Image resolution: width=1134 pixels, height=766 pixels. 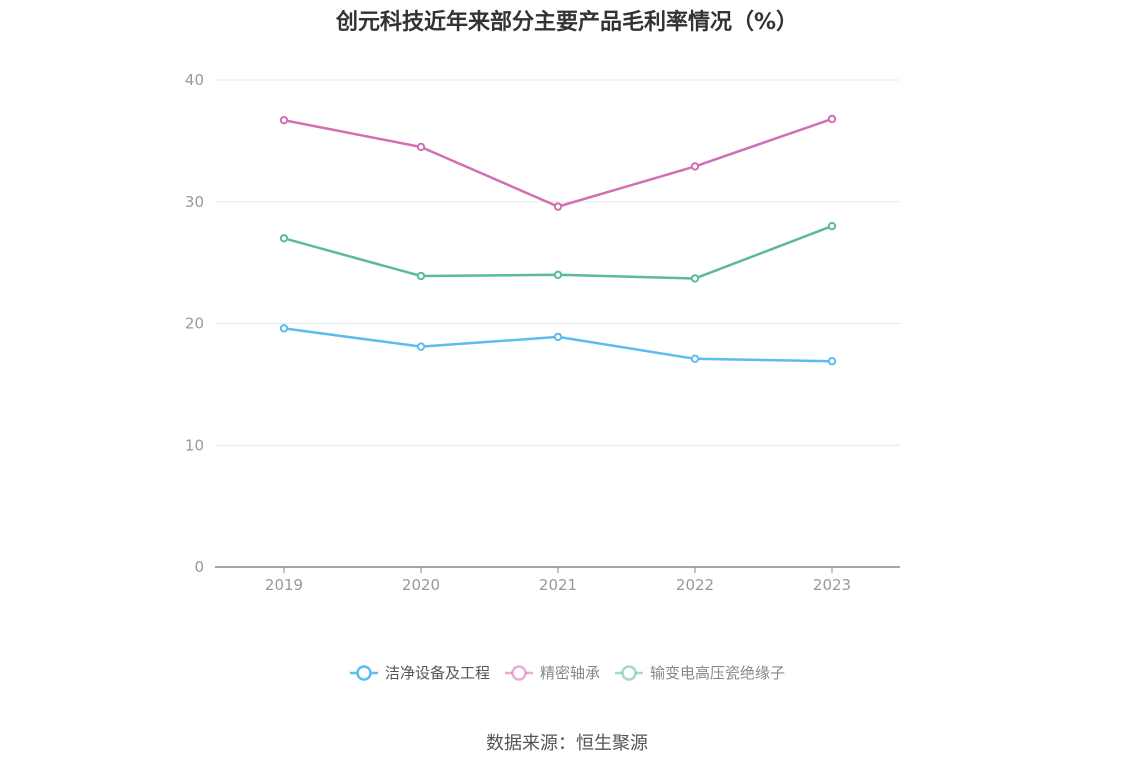 I want to click on legend-item-0: 洁净设备及工程, so click(x=419, y=672).